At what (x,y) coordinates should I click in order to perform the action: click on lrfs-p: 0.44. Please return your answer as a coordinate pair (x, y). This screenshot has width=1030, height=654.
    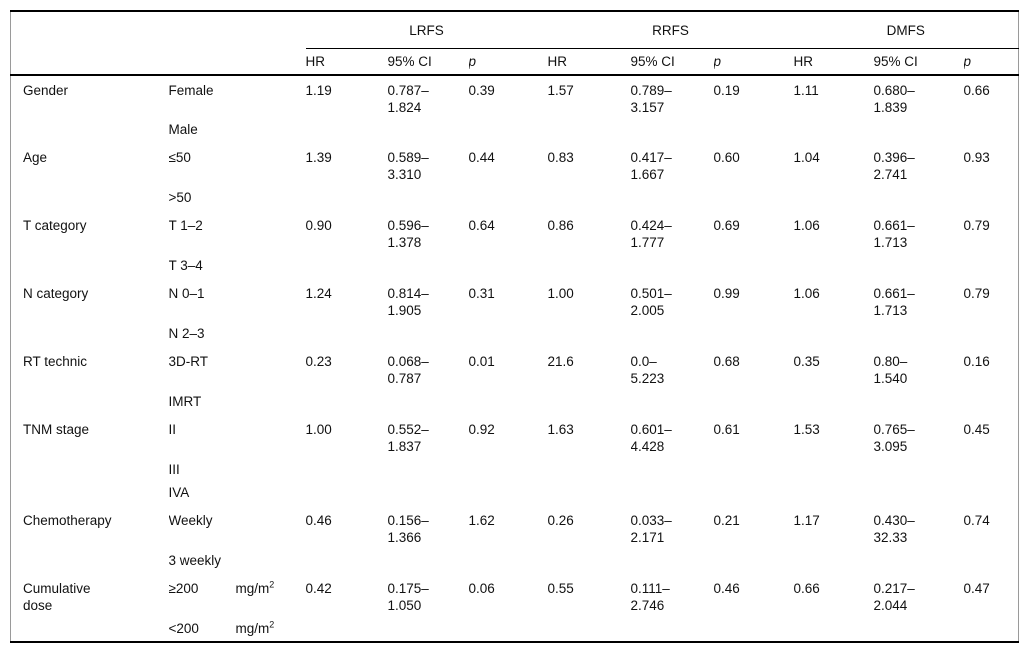
    Looking at the image, I should click on (481, 157).